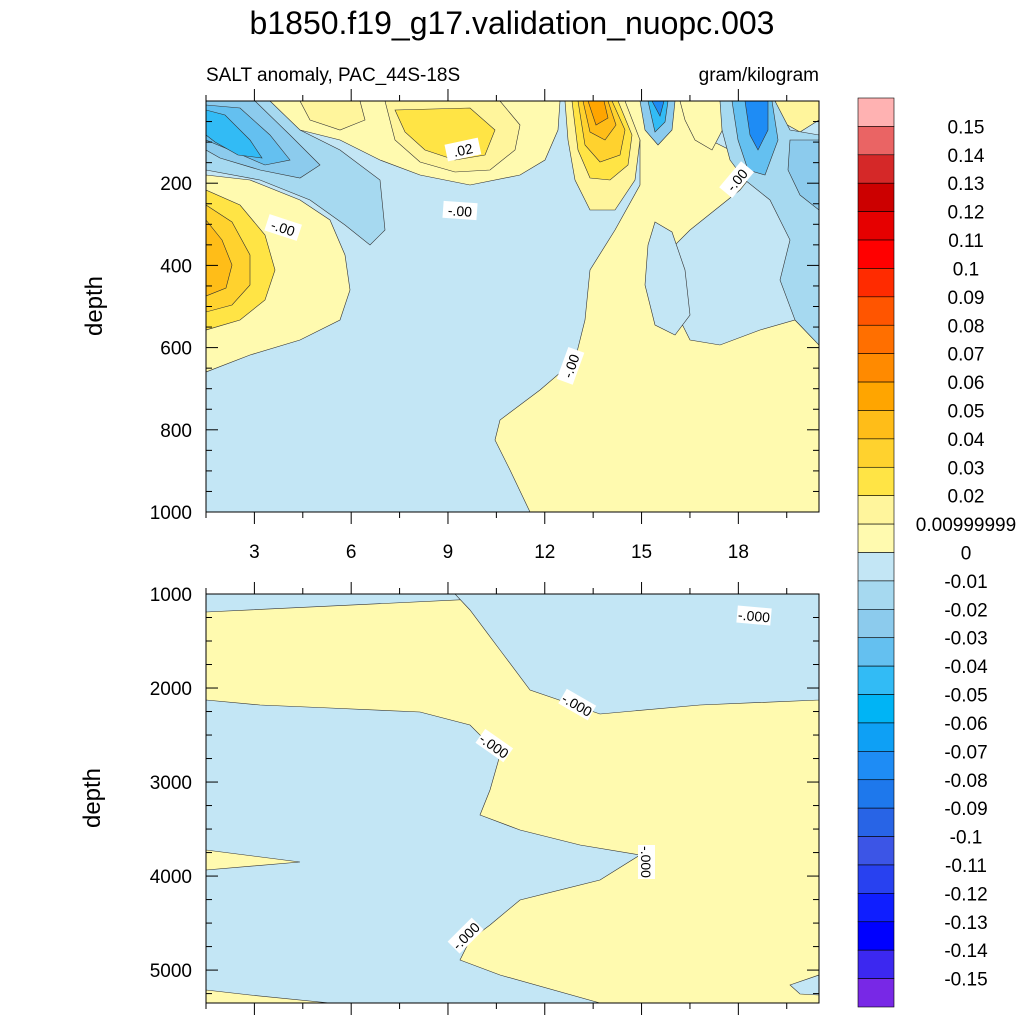  What do you see at coordinates (966, 866) in the screenshot?
I see `colorbar-label: -0.11` at bounding box center [966, 866].